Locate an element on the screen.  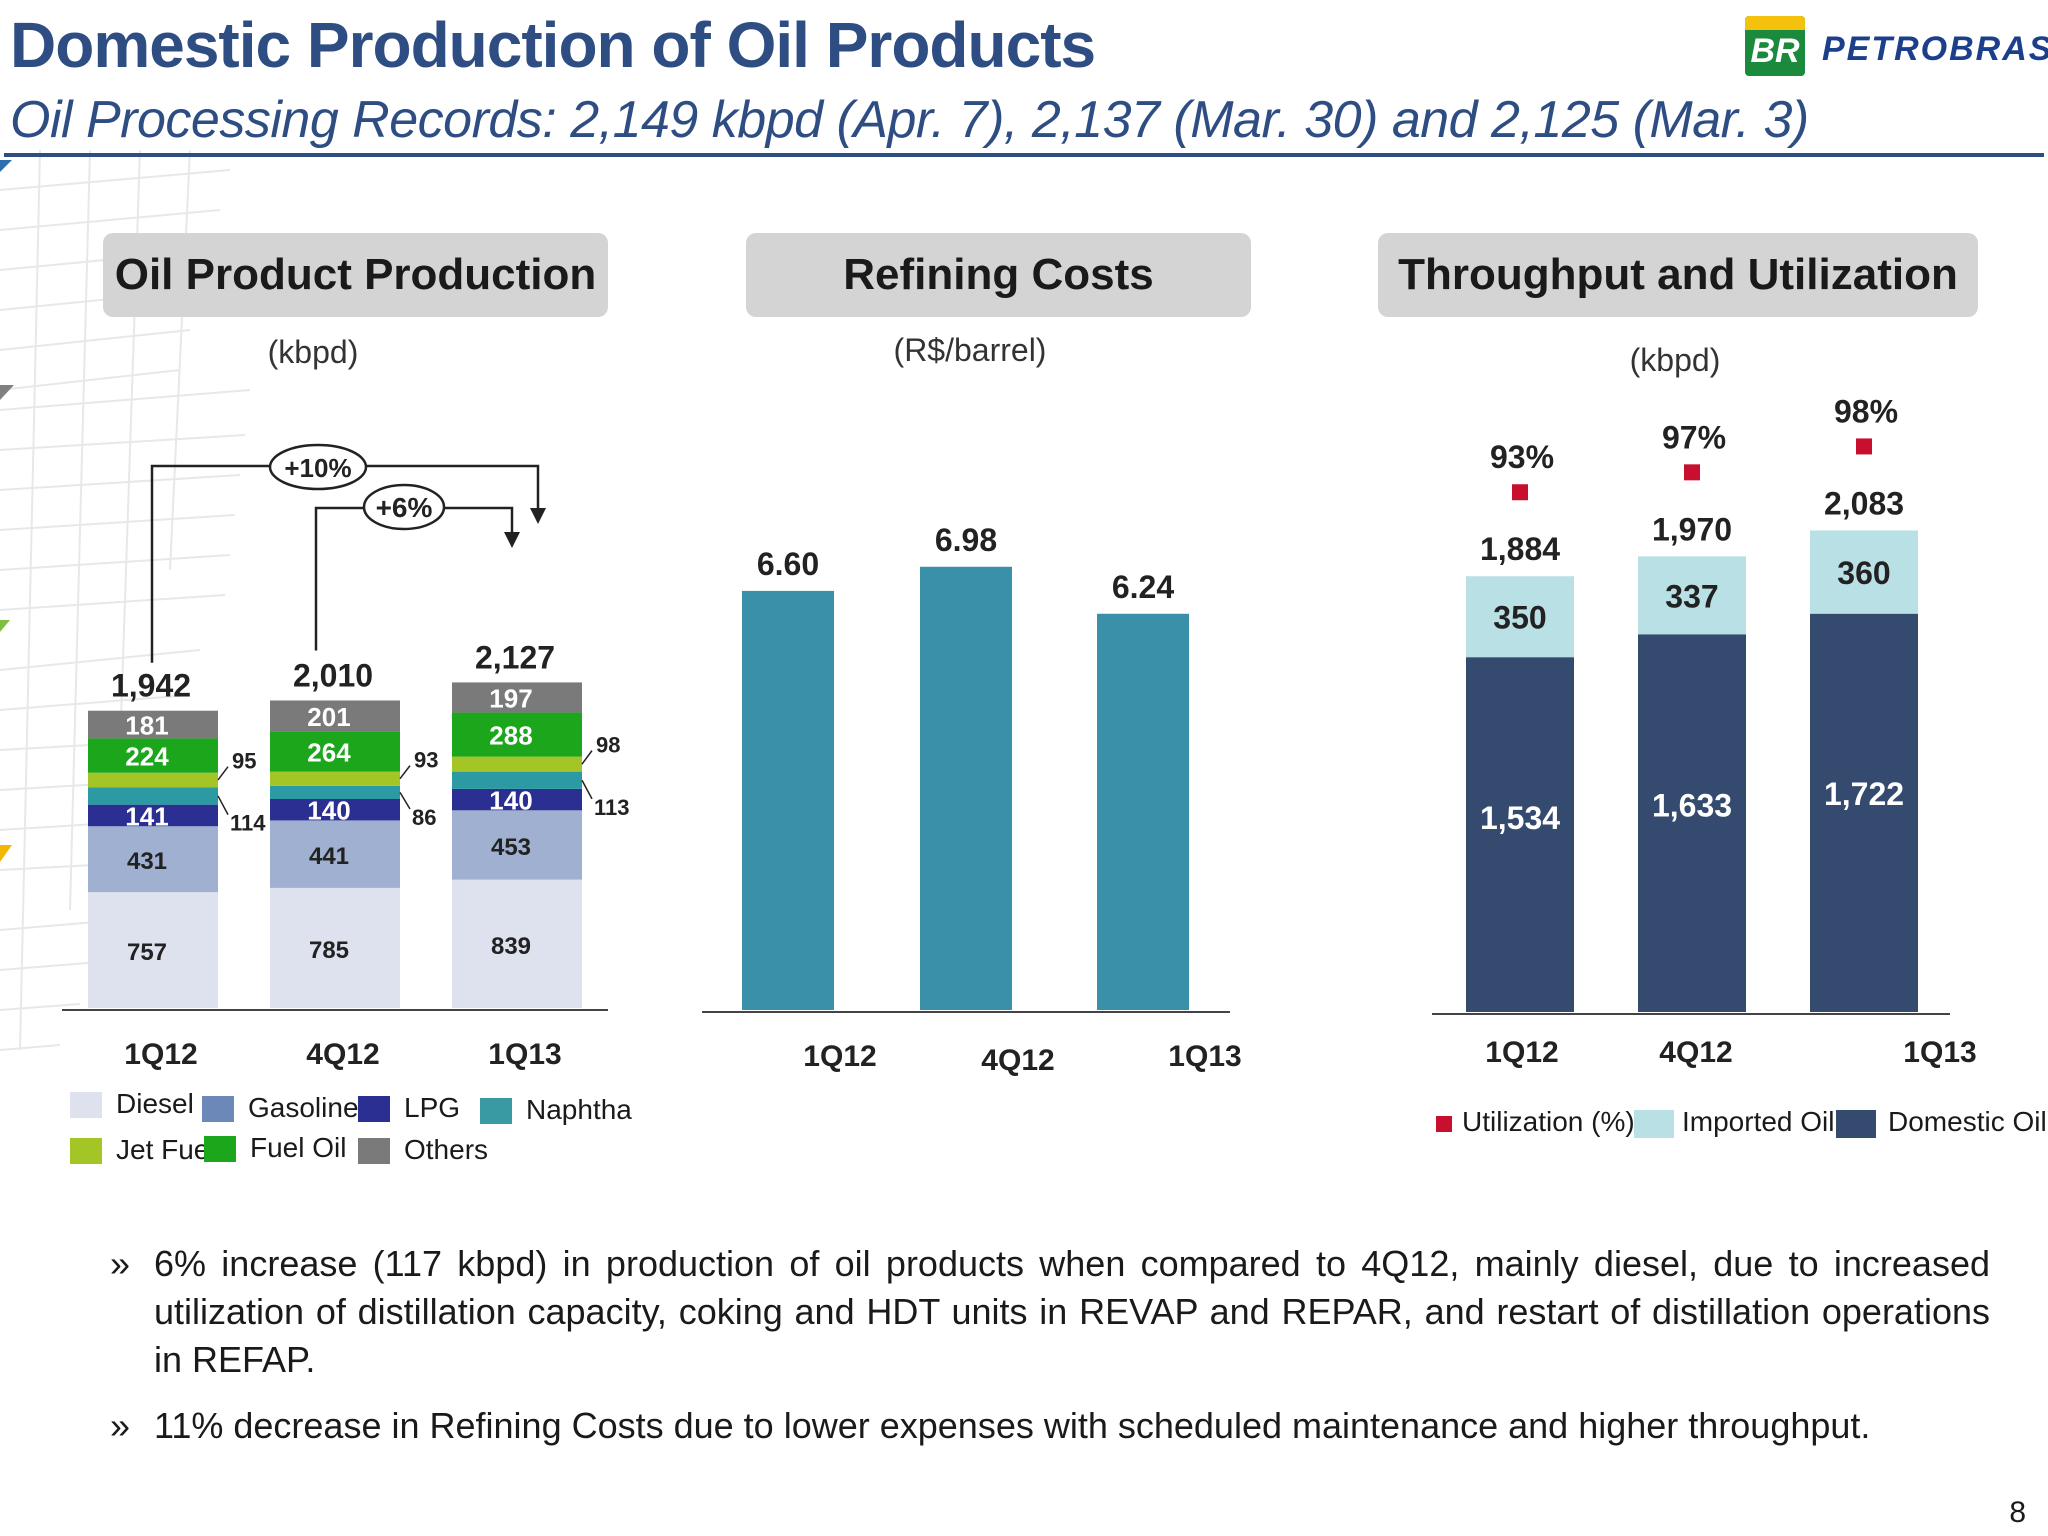
x-tick-label-refining-1q13: 1Q13 is located at coordinates (1204, 1056).